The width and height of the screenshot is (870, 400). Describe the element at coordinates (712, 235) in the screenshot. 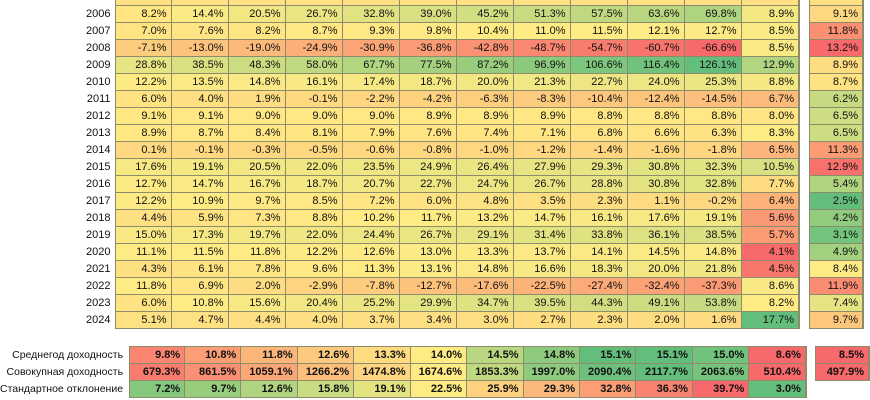

I see `return-cell: 38.5%` at that location.